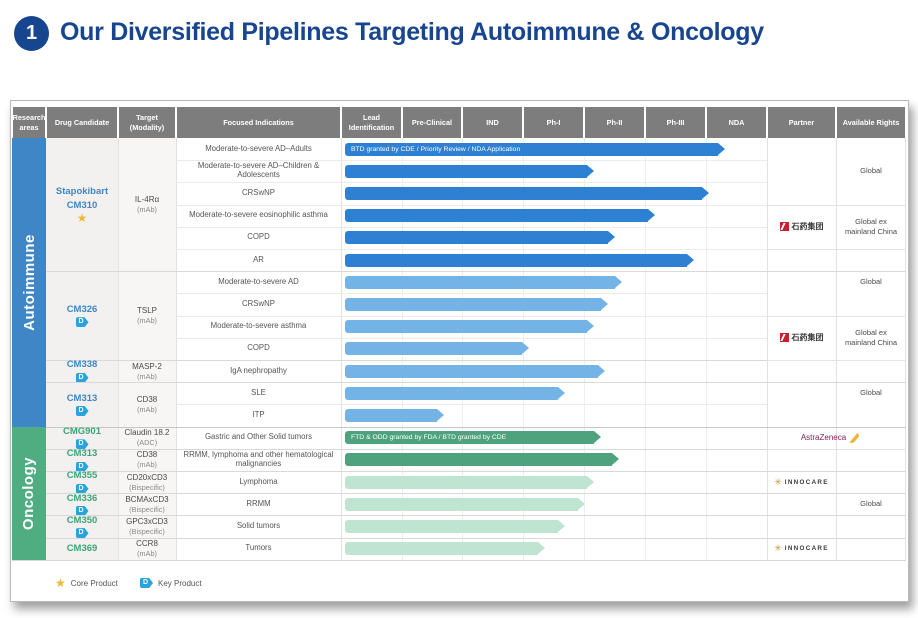 The image size is (918, 618). What do you see at coordinates (29, 493) in the screenshot?
I see `section-band-oncology: Oncology` at bounding box center [29, 493].